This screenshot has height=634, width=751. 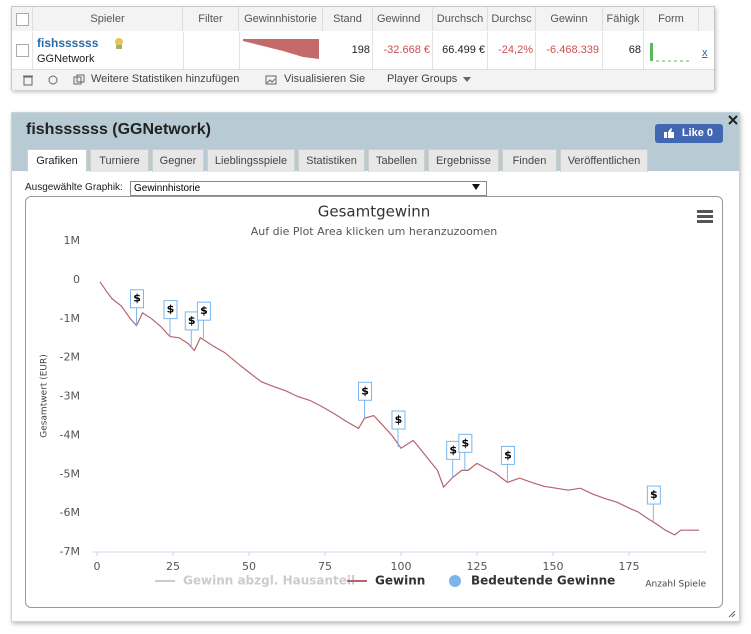 What do you see at coordinates (70, 512) in the screenshot?
I see `y-tick-label: -6M` at bounding box center [70, 512].